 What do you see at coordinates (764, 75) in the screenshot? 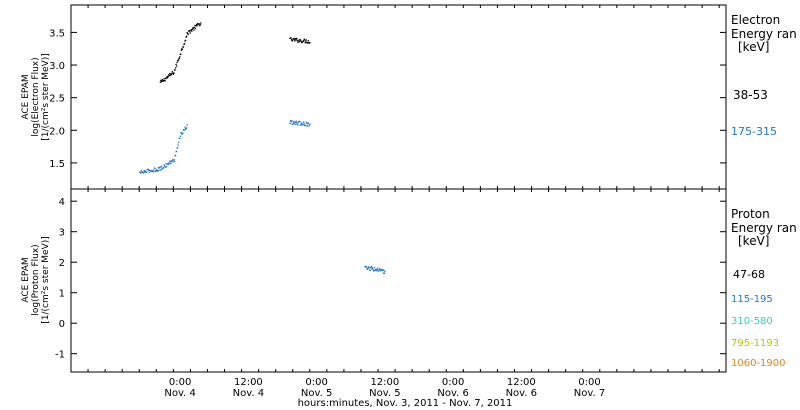
I see `electron-legend: Electron Energy ran [keV] 38-53 175-315` at bounding box center [764, 75].